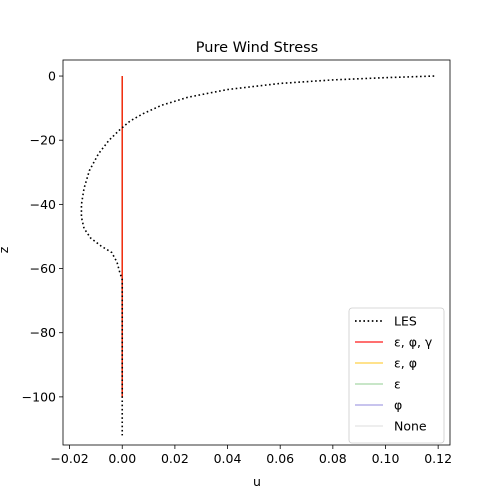  Describe the element at coordinates (405, 321) in the screenshot. I see `legend-label-0: LES` at that location.